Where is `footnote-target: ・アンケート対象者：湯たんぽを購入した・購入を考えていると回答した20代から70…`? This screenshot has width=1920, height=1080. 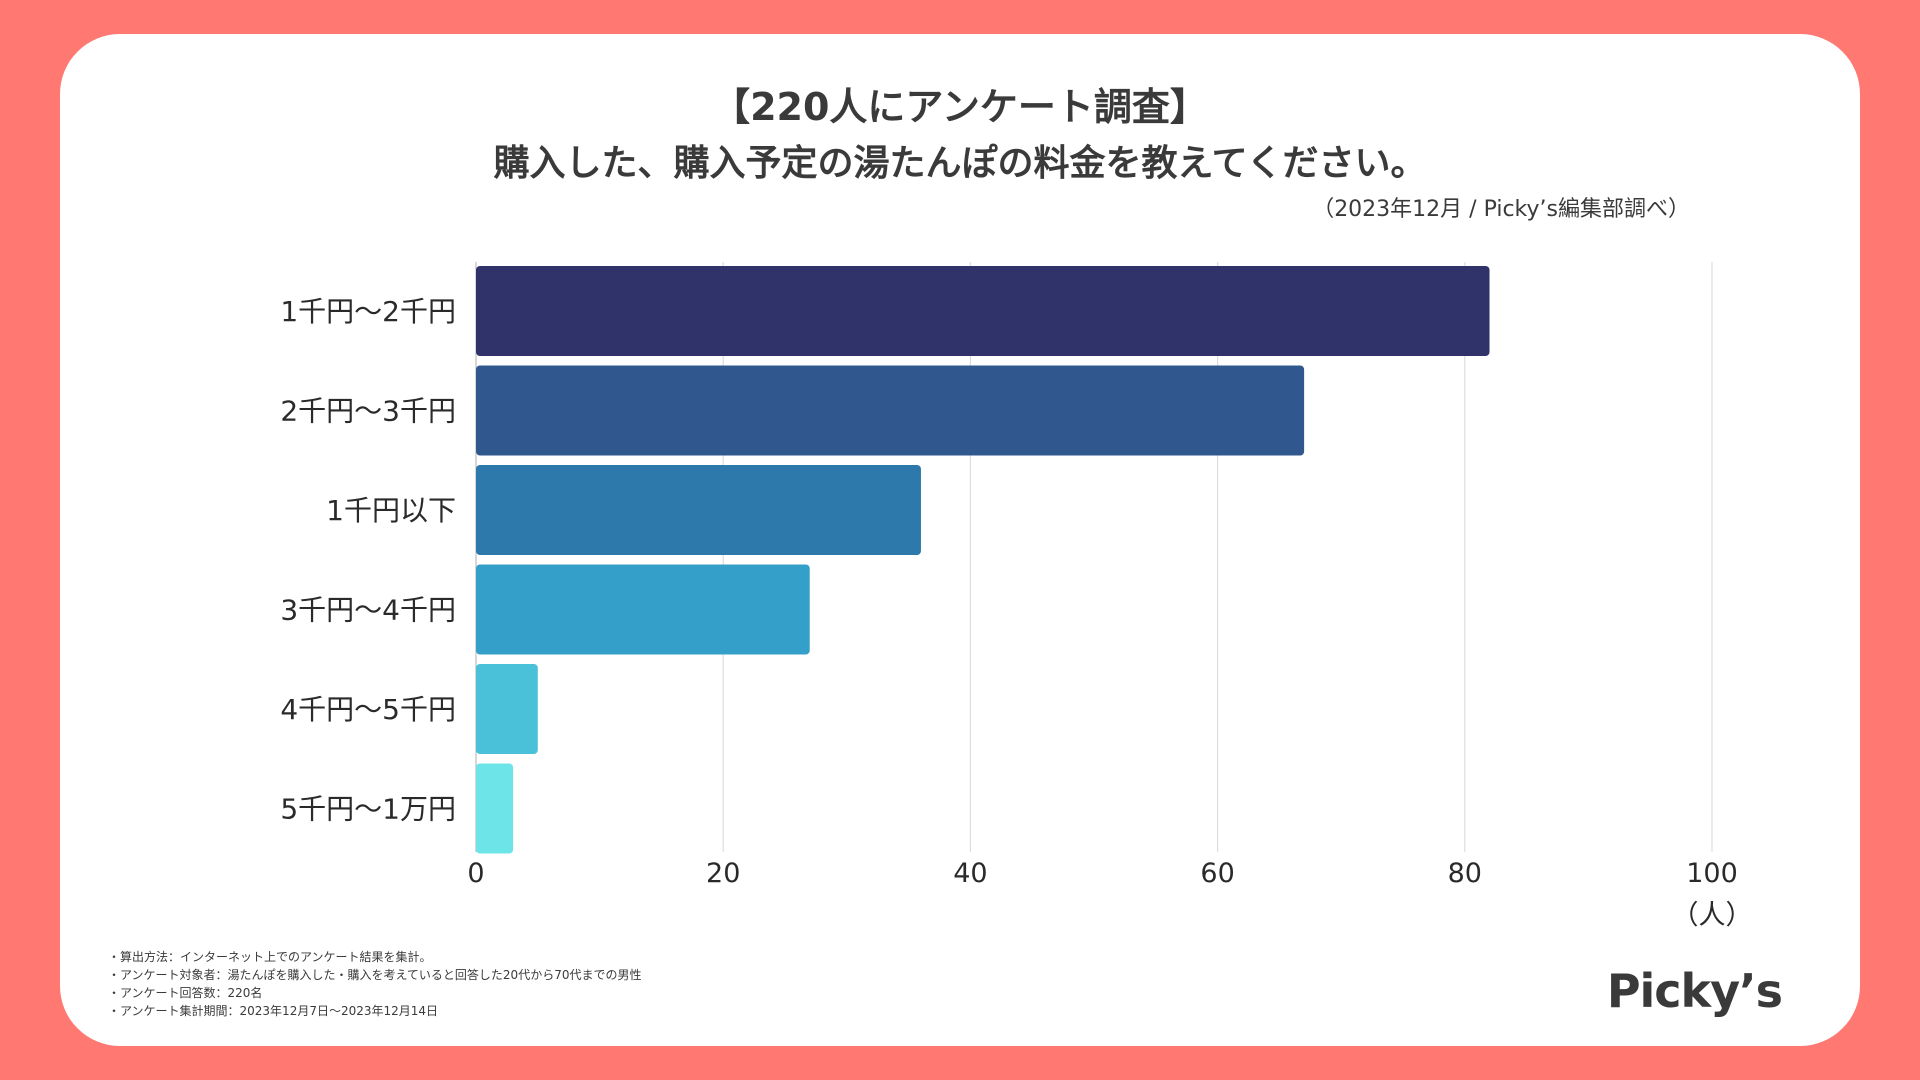 footnote-target: ・アンケート対象者：湯たんぽを購入した・購入を考えていると回答した20代から70… is located at coordinates (375, 975).